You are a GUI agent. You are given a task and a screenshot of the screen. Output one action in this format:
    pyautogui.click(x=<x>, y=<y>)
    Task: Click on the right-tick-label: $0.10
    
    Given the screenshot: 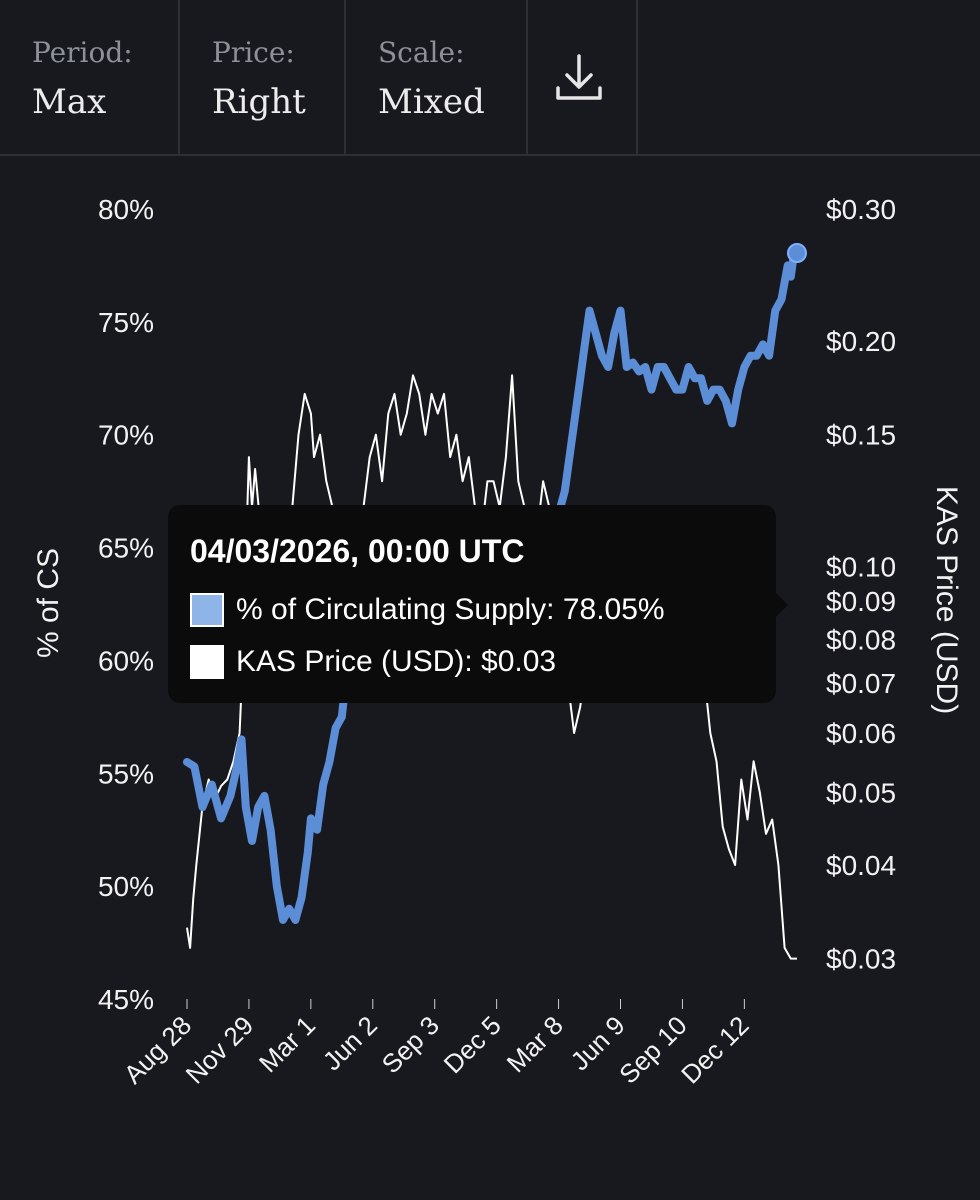 What is the action you would take?
    pyautogui.click(x=861, y=567)
    